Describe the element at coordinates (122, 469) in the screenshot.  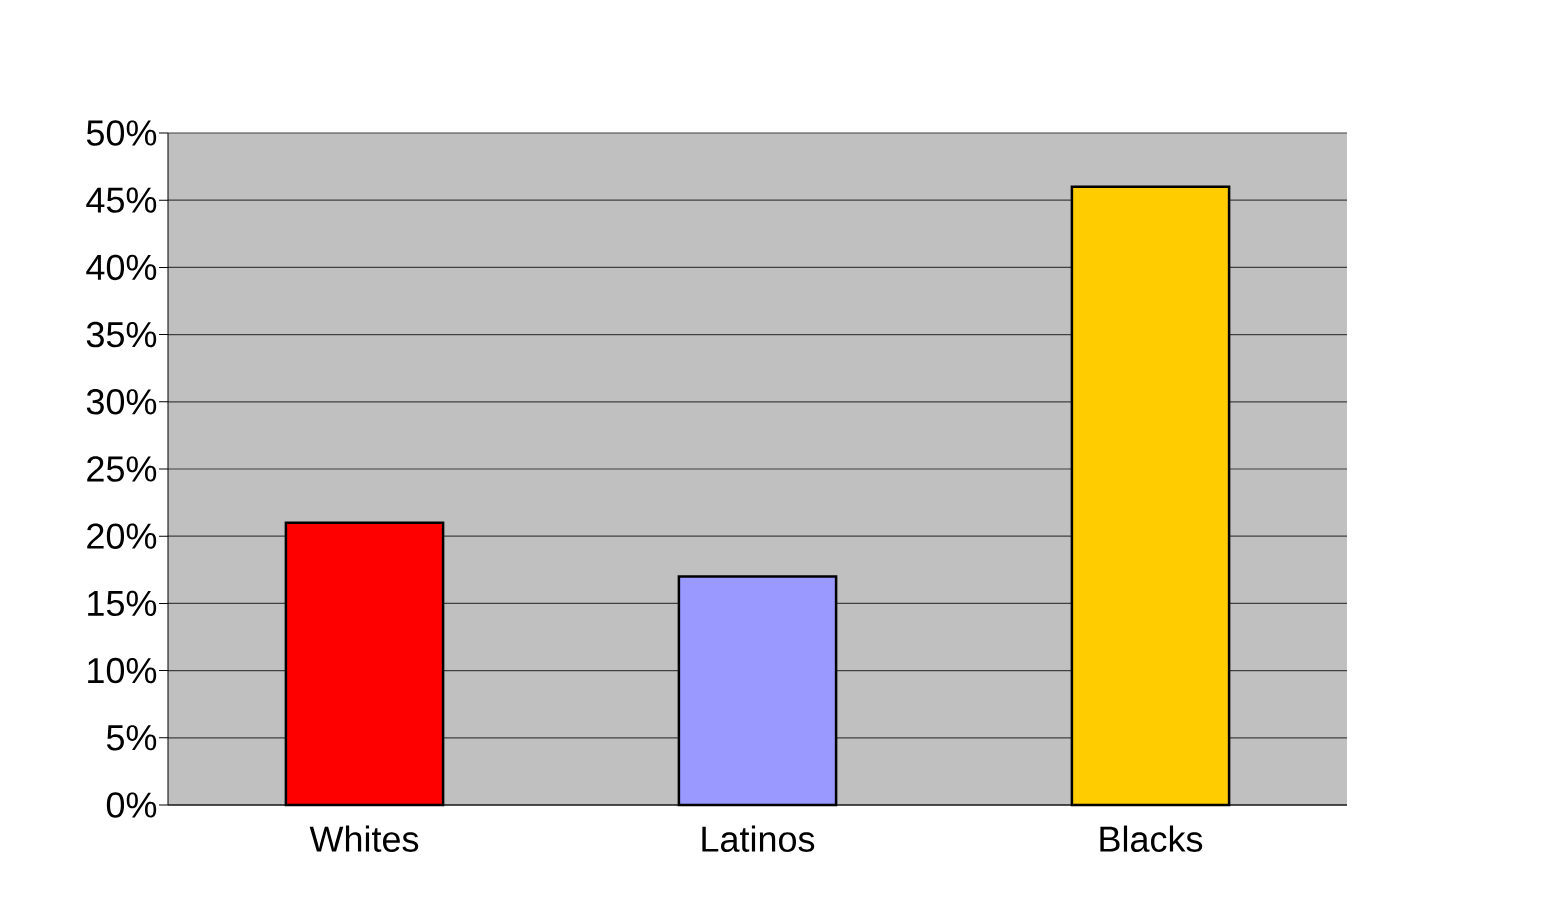
I see `y-tick-label: 25%` at that location.